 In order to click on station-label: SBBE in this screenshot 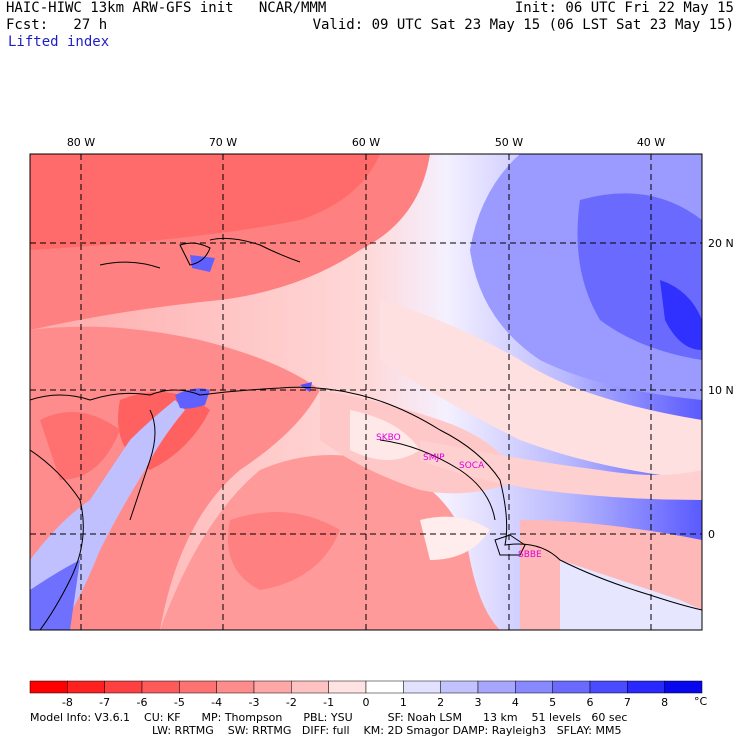, I will do `click(530, 555)`.